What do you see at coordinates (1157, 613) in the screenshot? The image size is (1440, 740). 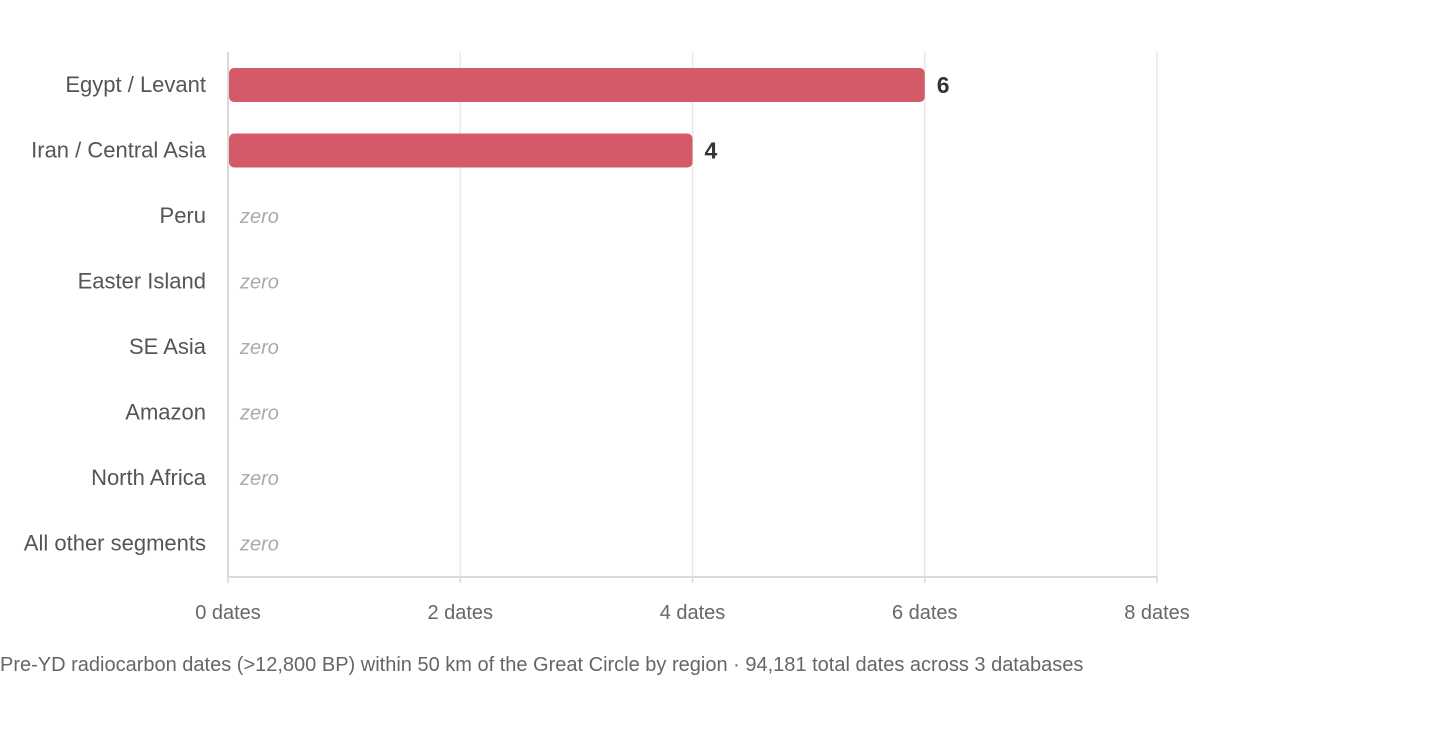 I see `x-tick-label: 8 dates` at bounding box center [1157, 613].